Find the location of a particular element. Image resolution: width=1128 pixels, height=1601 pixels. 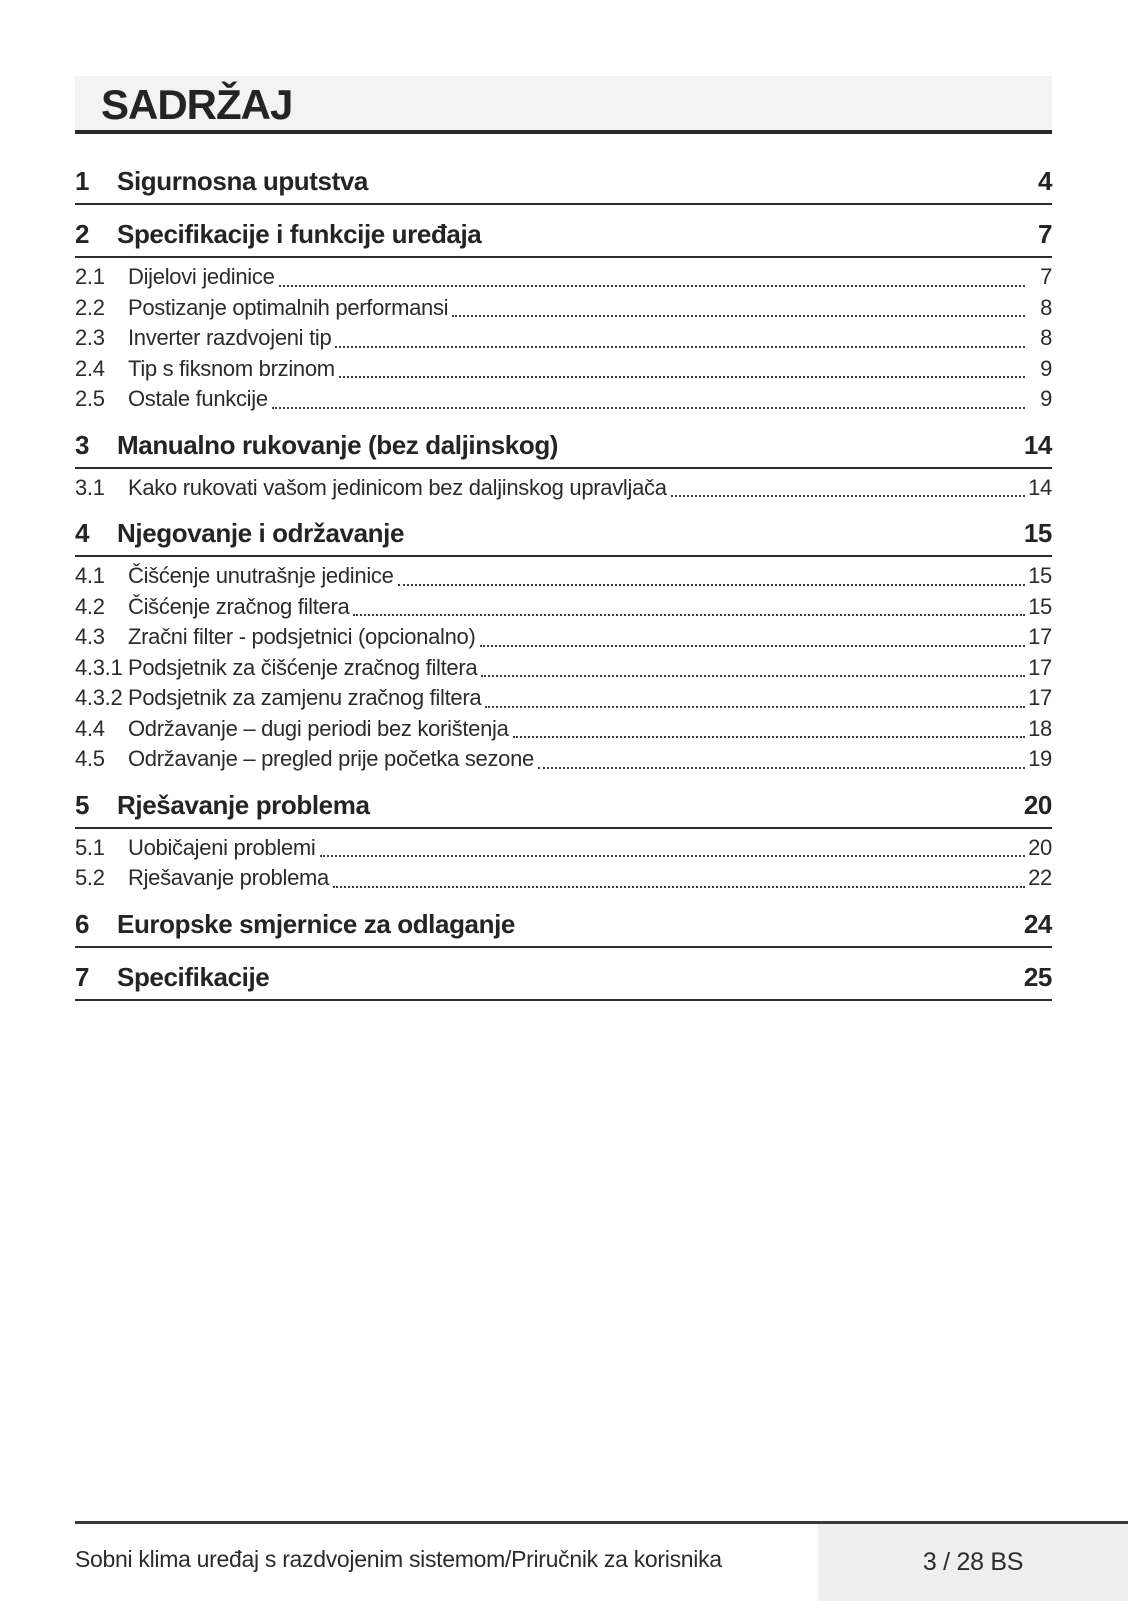

toc-section-7: 7 Specifikacije 25 is located at coordinates (563, 980).